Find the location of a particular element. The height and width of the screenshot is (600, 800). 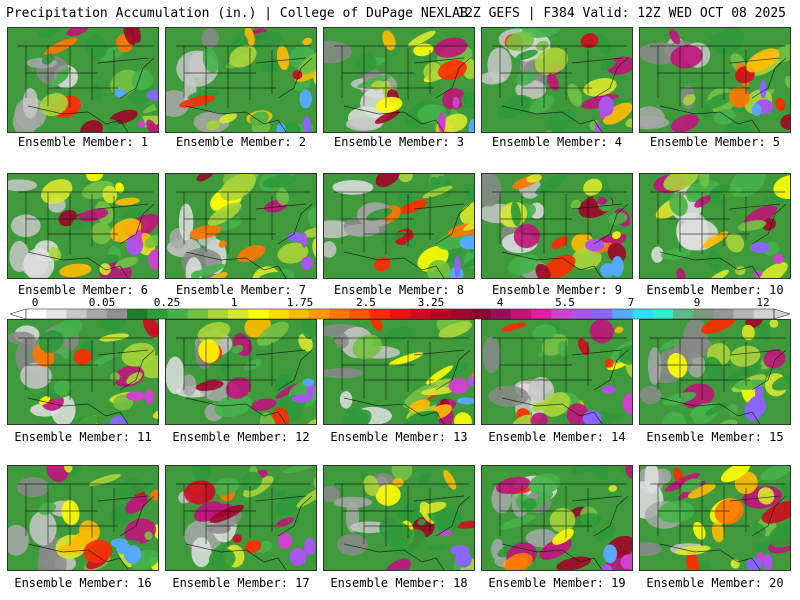

ensemble-member-label: Ensemble Member: 11 is located at coordinates (83, 437).